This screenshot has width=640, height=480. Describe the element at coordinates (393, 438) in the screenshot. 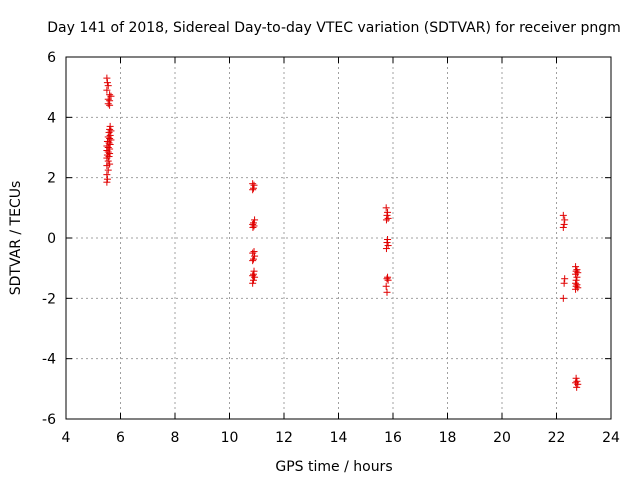

I see `x-tick-label: 16` at that location.